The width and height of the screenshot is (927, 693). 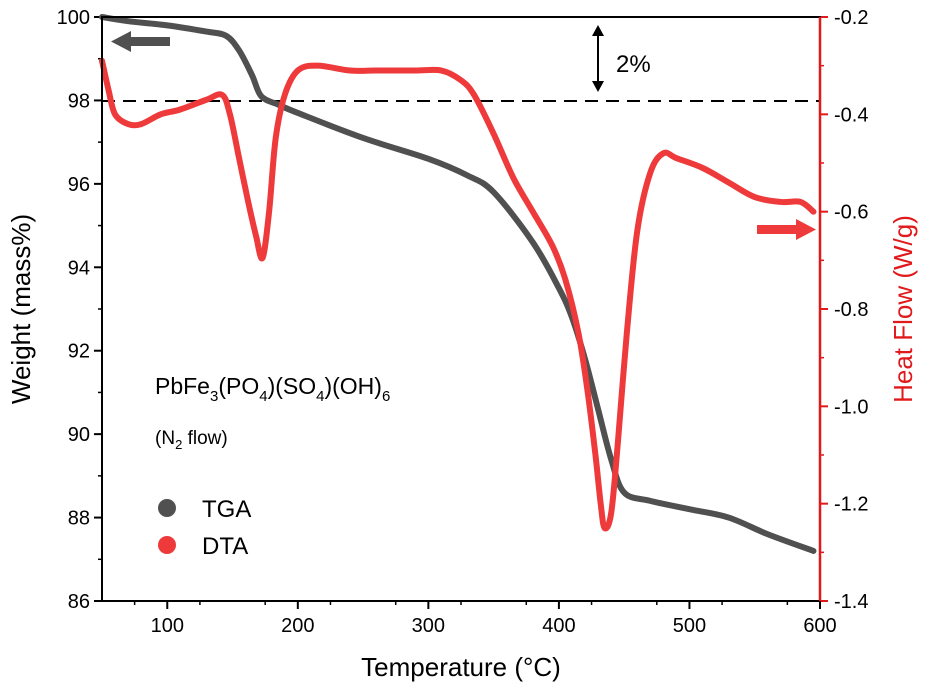 I want to click on y-left-axis-title: Weight (mass%), so click(x=21, y=309).